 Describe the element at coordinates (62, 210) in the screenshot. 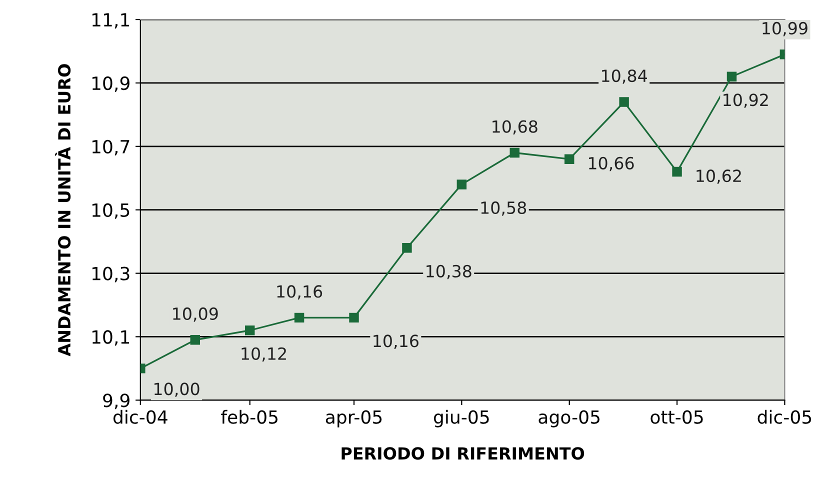

I see `y-axis-title: ANDAMENTO IN UNITÀ DI EURO` at that location.